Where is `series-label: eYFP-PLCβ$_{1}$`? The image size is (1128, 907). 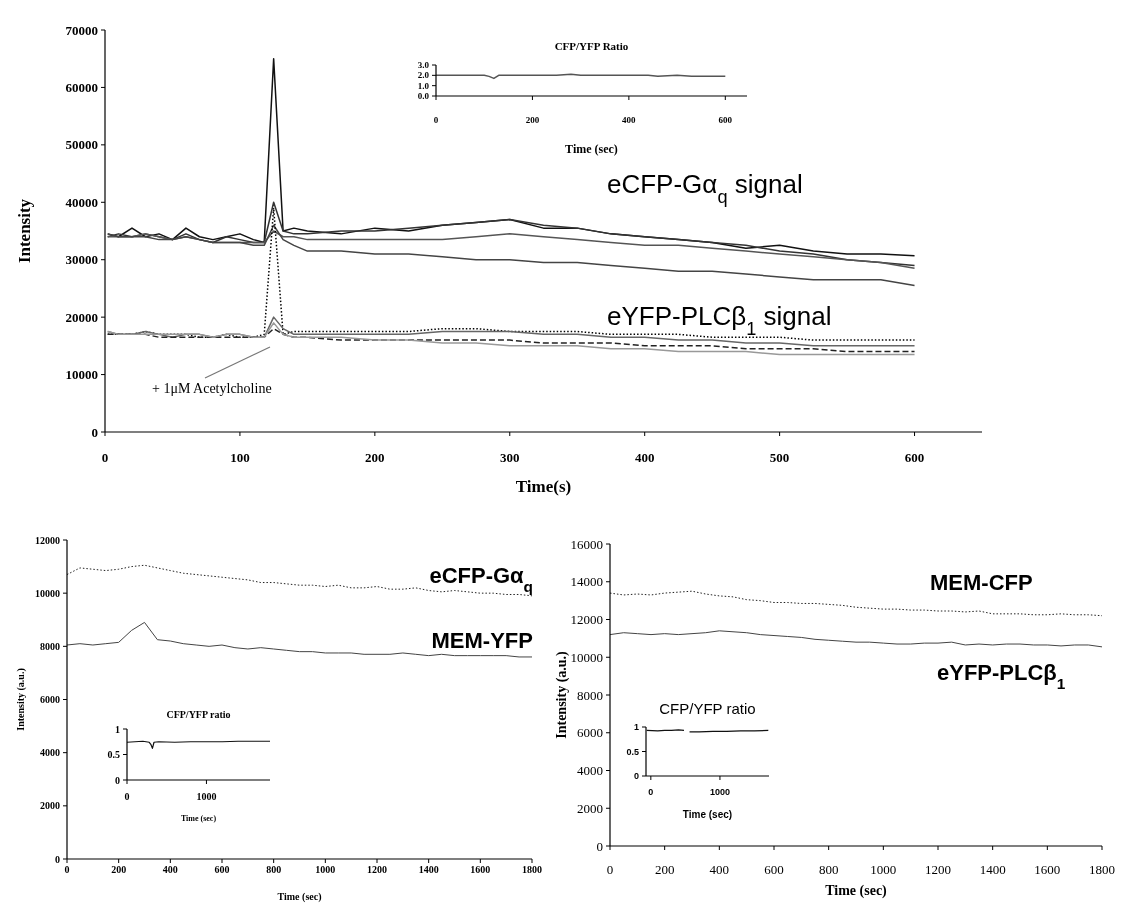 series-label: eYFP-PLCβ$_{1}$ is located at coordinates (1001, 676).